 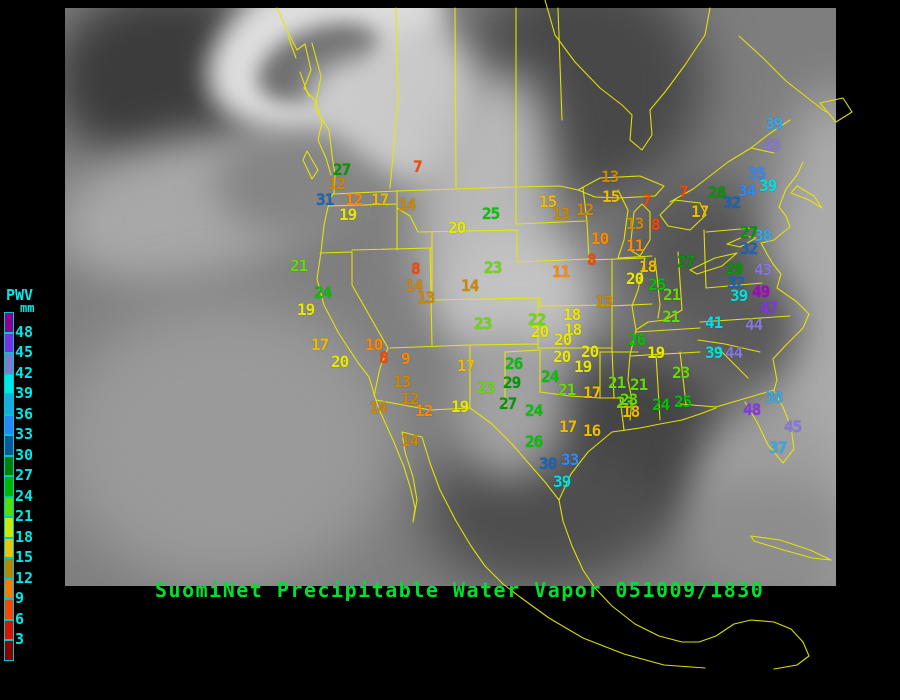 What do you see at coordinates (24, 413) in the screenshot?
I see `legend-tick-label: 36` at bounding box center [24, 413].